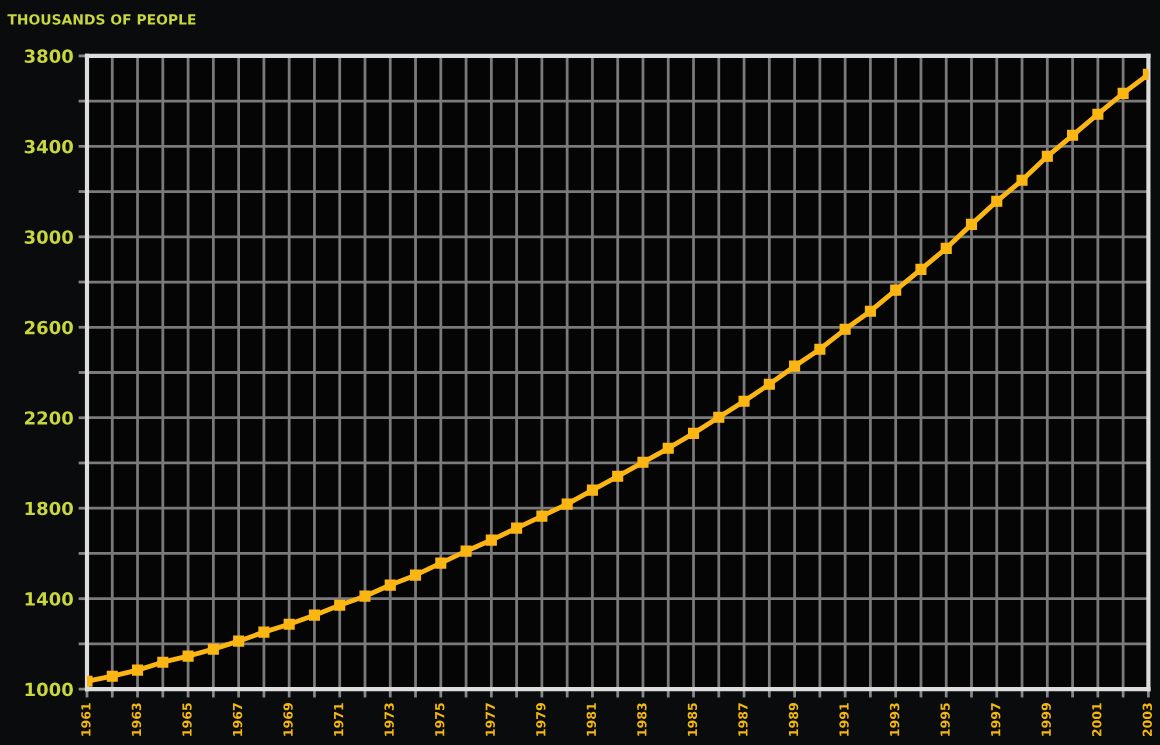  I want to click on x-tick-label: 1965, so click(187, 719).